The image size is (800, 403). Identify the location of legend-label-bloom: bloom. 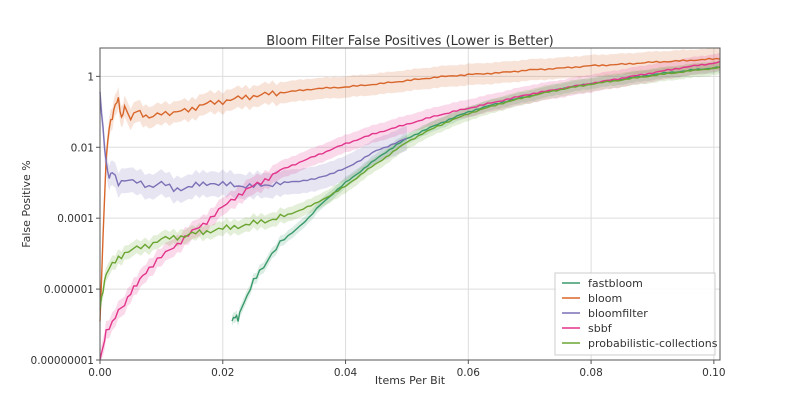
(605, 298).